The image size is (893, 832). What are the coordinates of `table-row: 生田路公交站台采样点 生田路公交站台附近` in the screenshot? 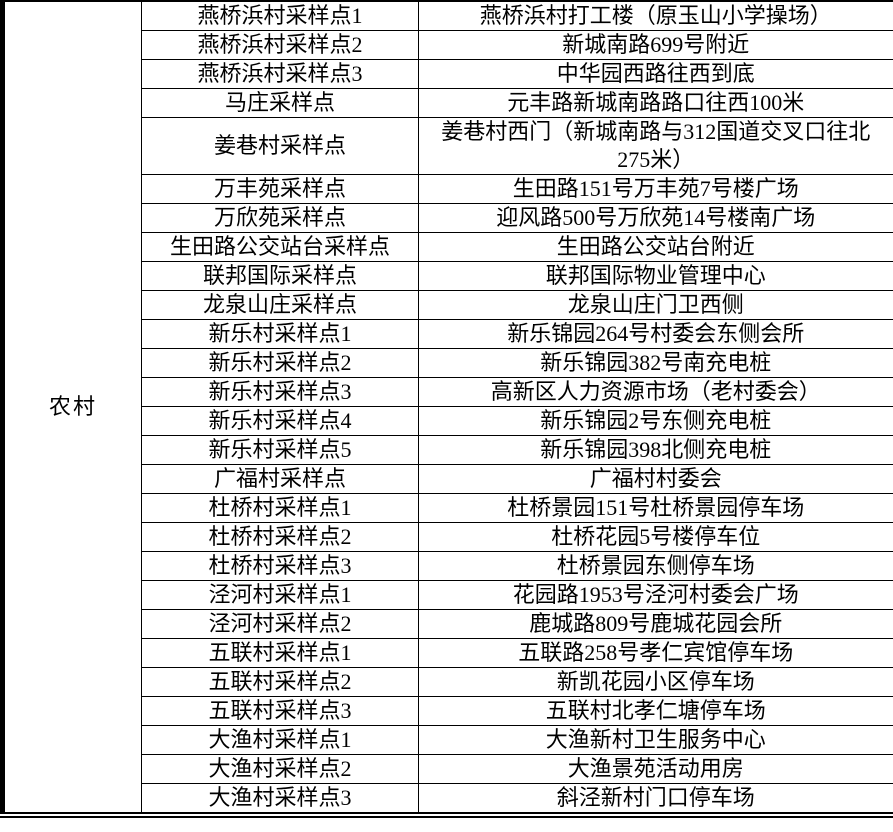 It's located at (448, 247).